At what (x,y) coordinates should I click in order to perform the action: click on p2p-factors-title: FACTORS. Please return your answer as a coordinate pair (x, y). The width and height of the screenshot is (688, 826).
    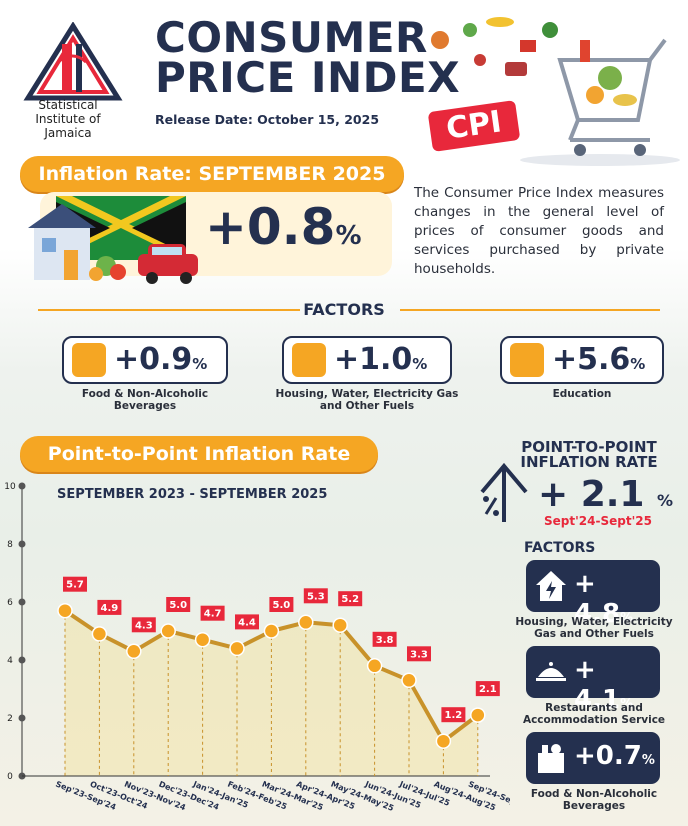
    Looking at the image, I should click on (560, 548).